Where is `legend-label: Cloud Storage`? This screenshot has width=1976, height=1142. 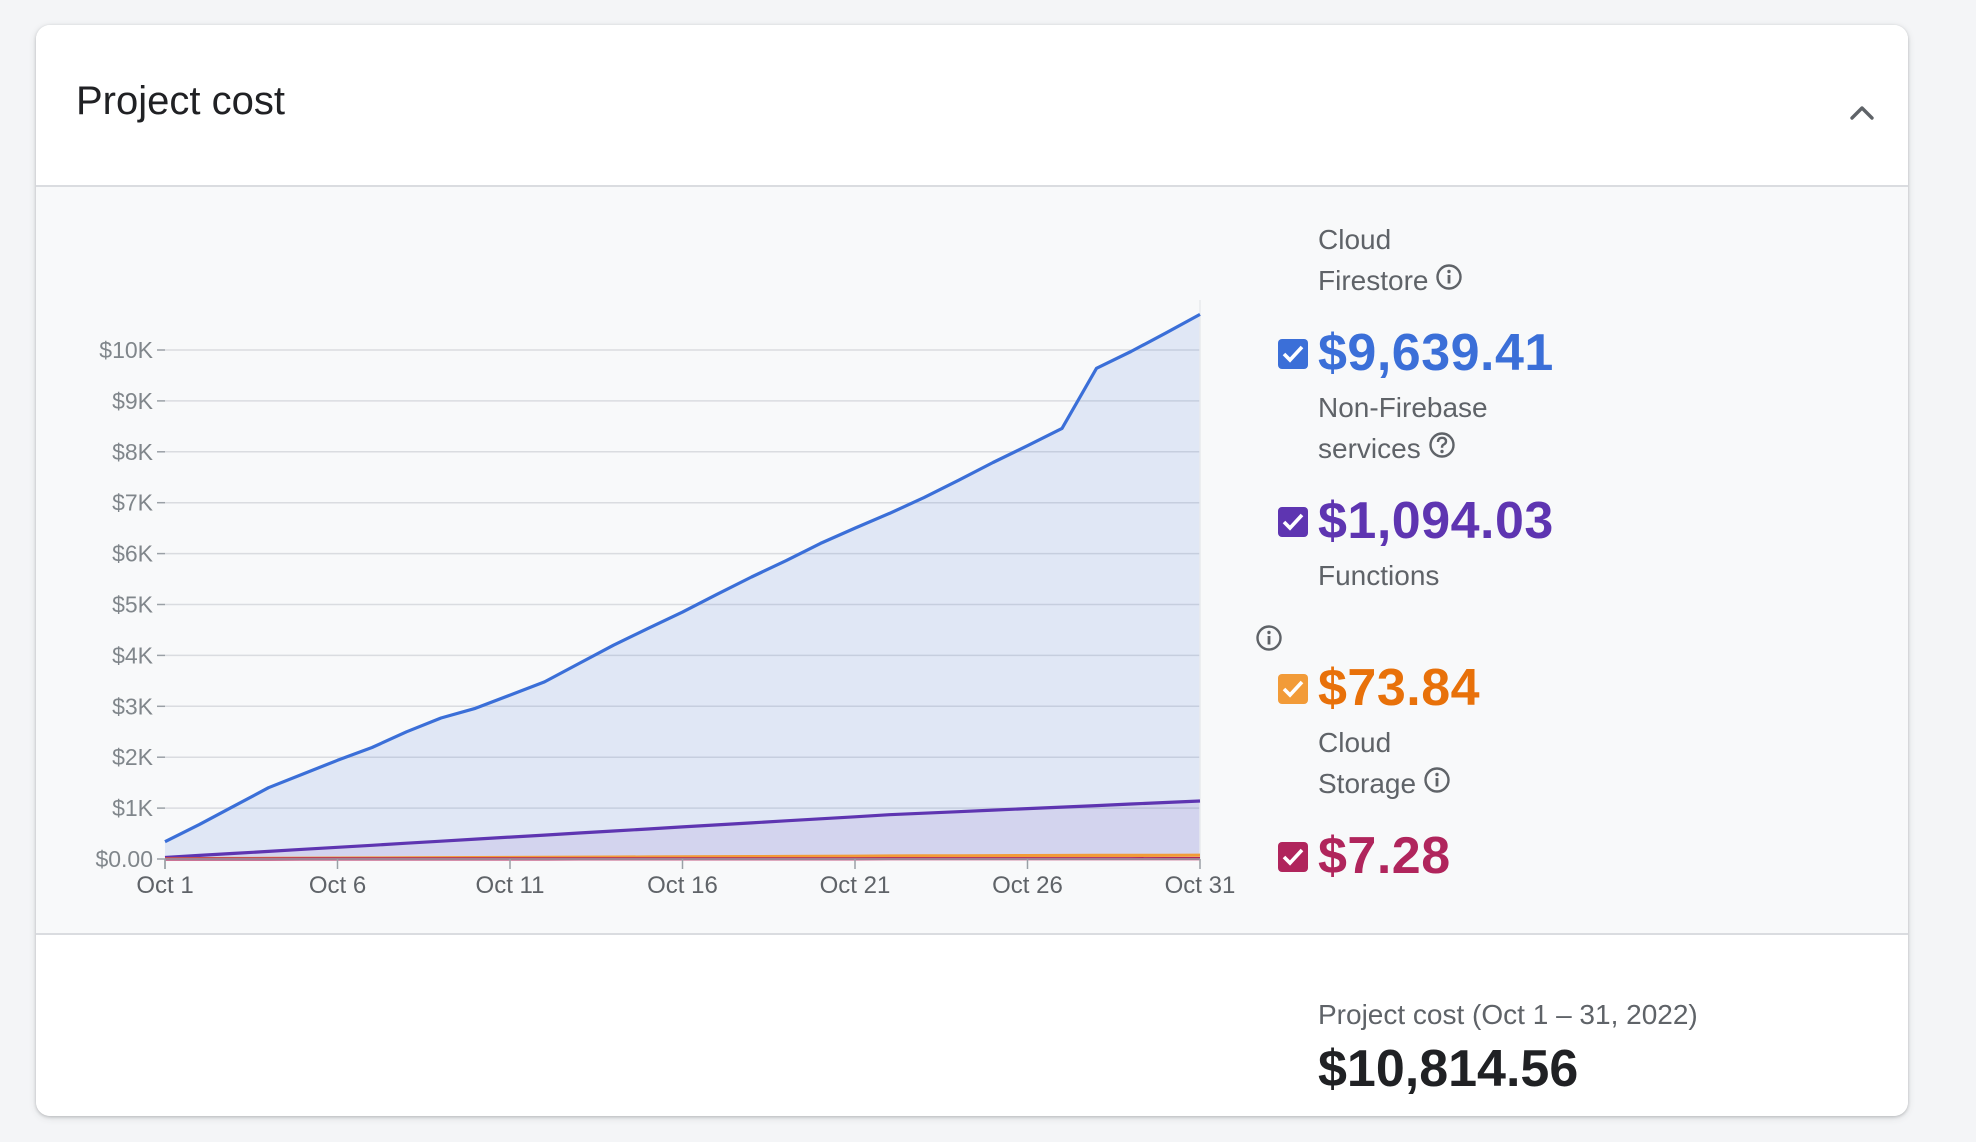 legend-label: Cloud Storage is located at coordinates (1423, 764).